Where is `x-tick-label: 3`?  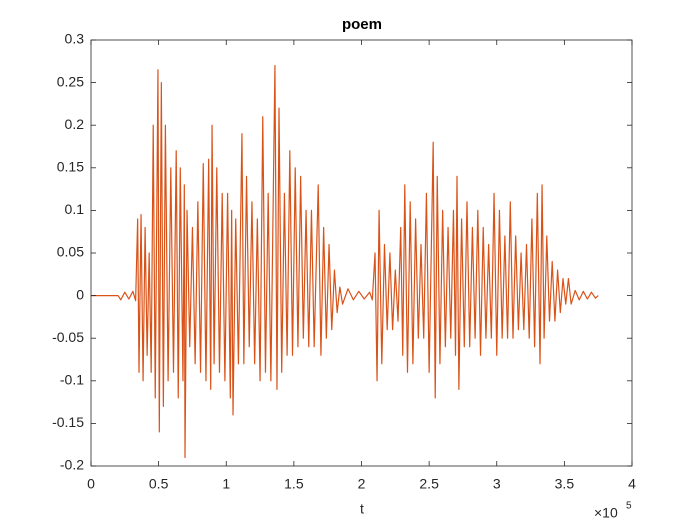
x-tick-label: 3 is located at coordinates (497, 484).